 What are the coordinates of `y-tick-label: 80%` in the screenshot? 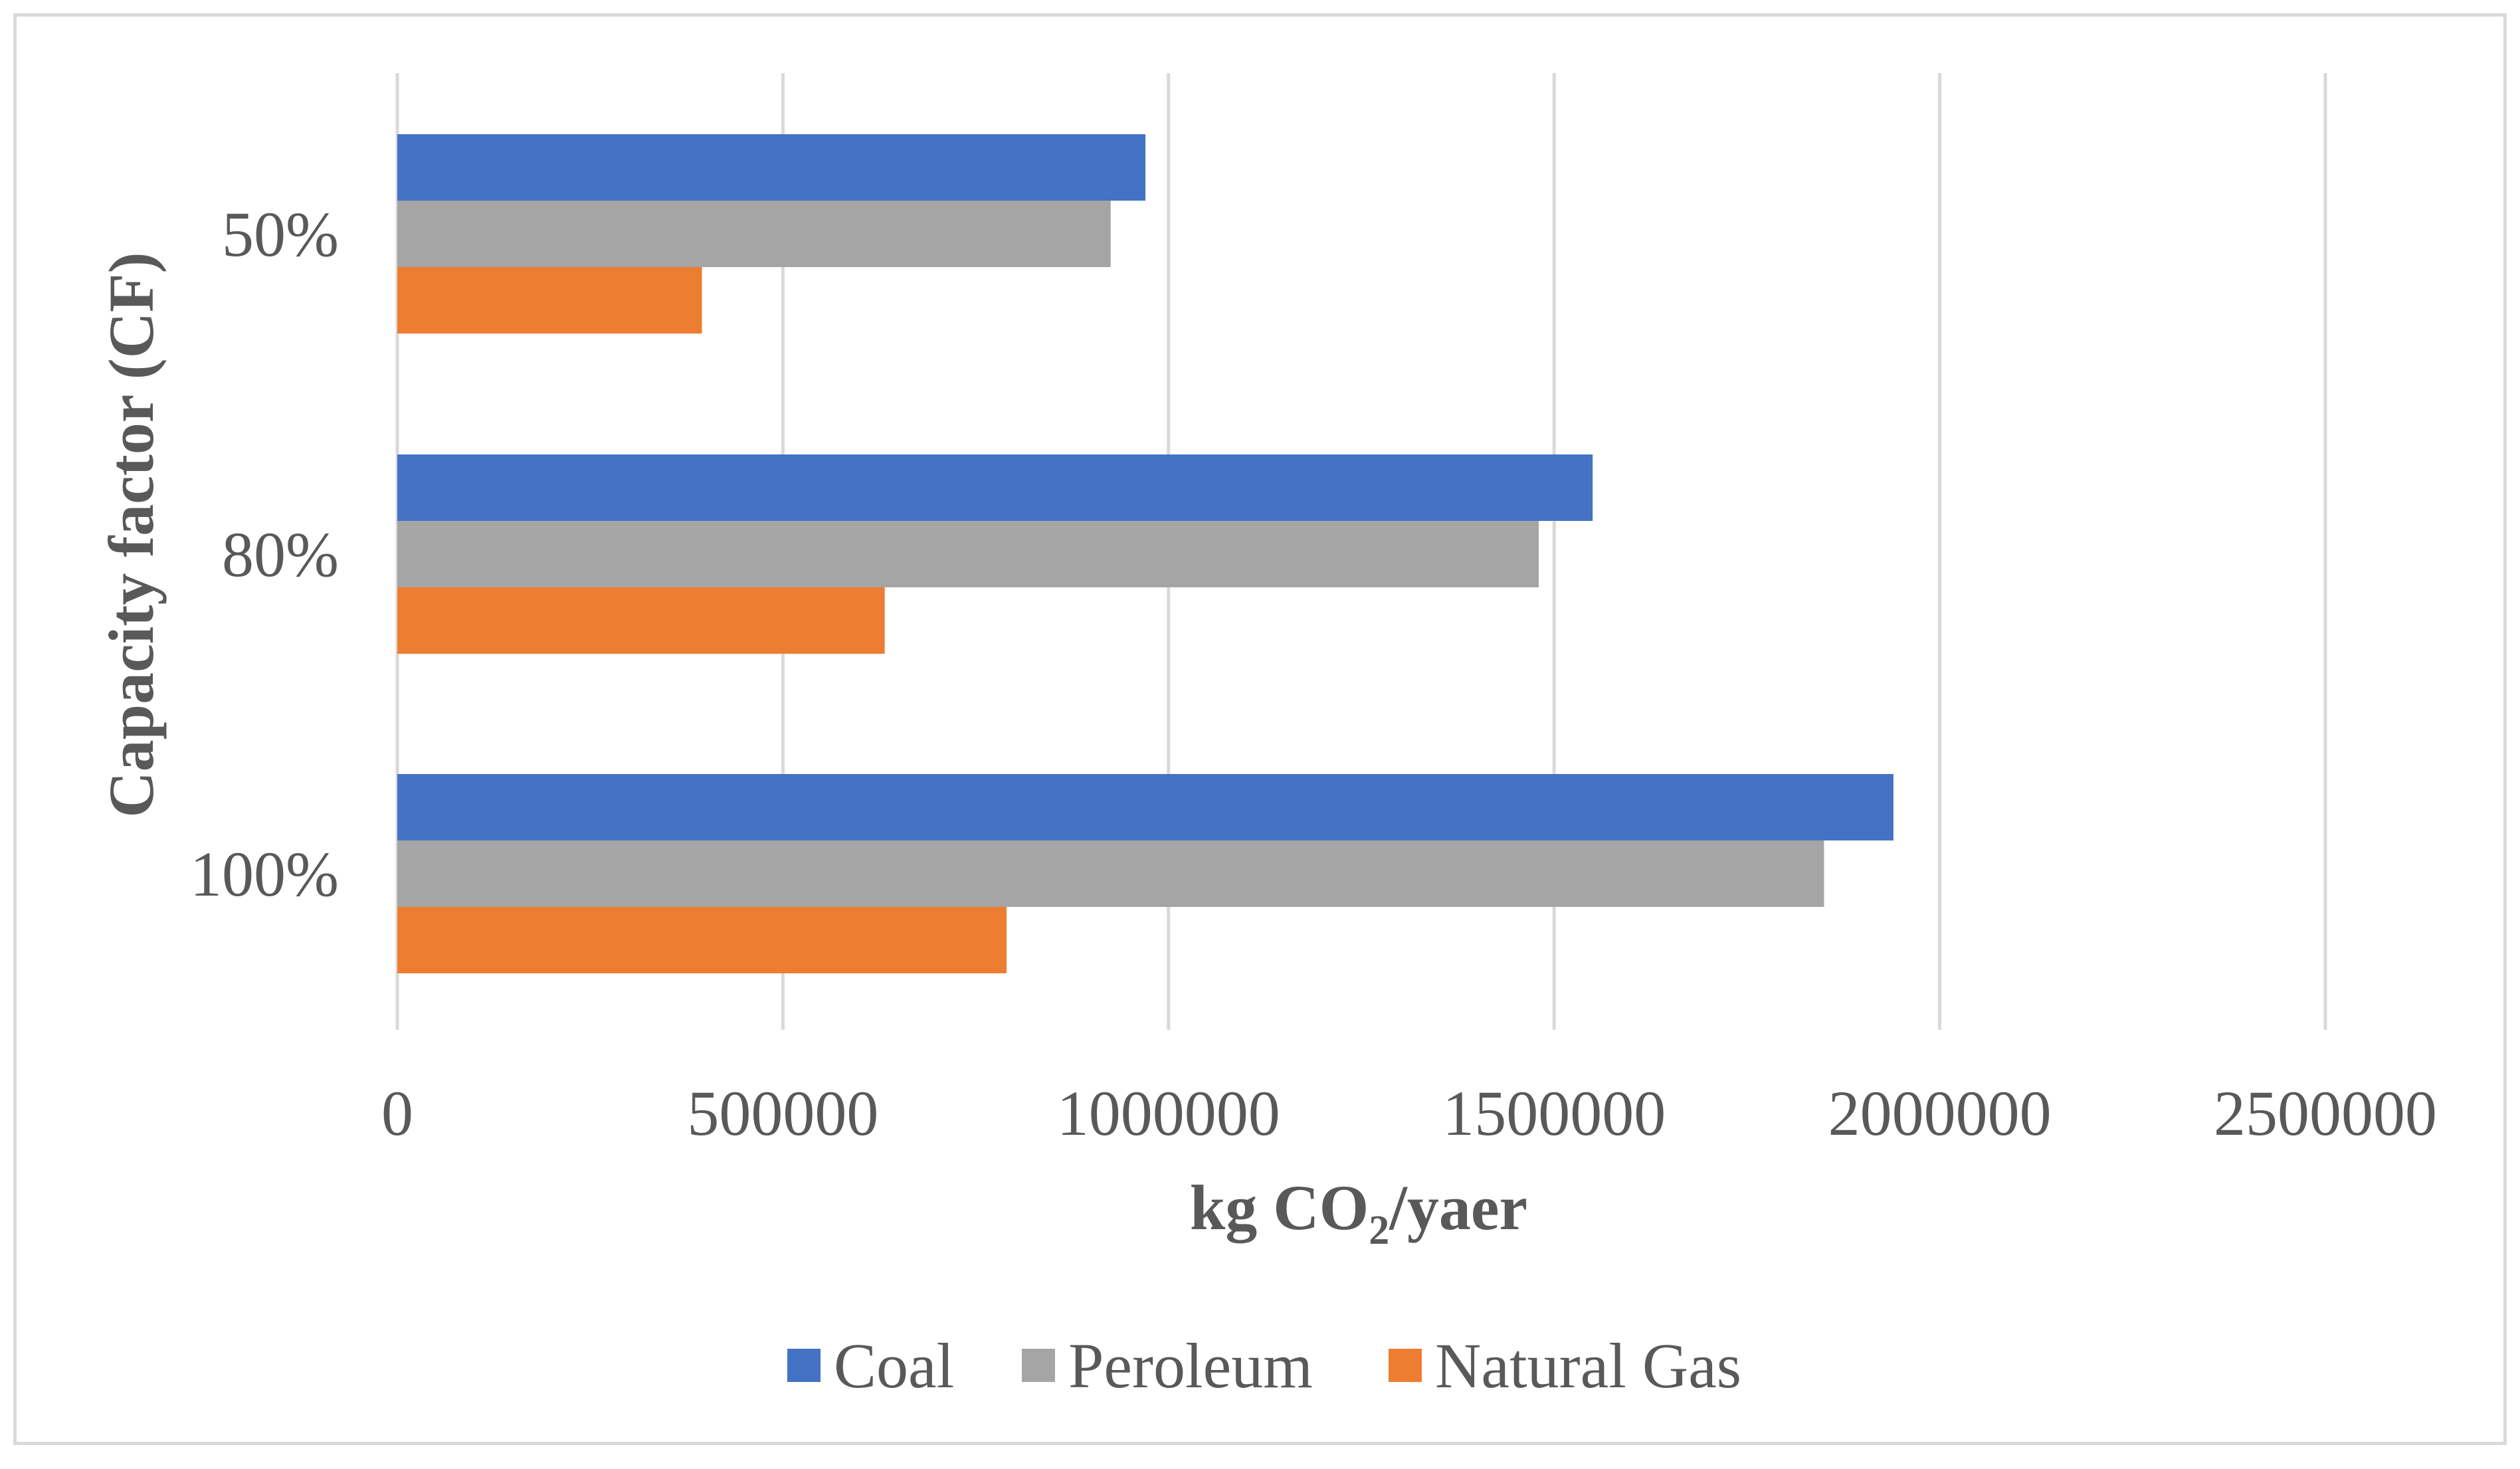 It's located at (280, 554).